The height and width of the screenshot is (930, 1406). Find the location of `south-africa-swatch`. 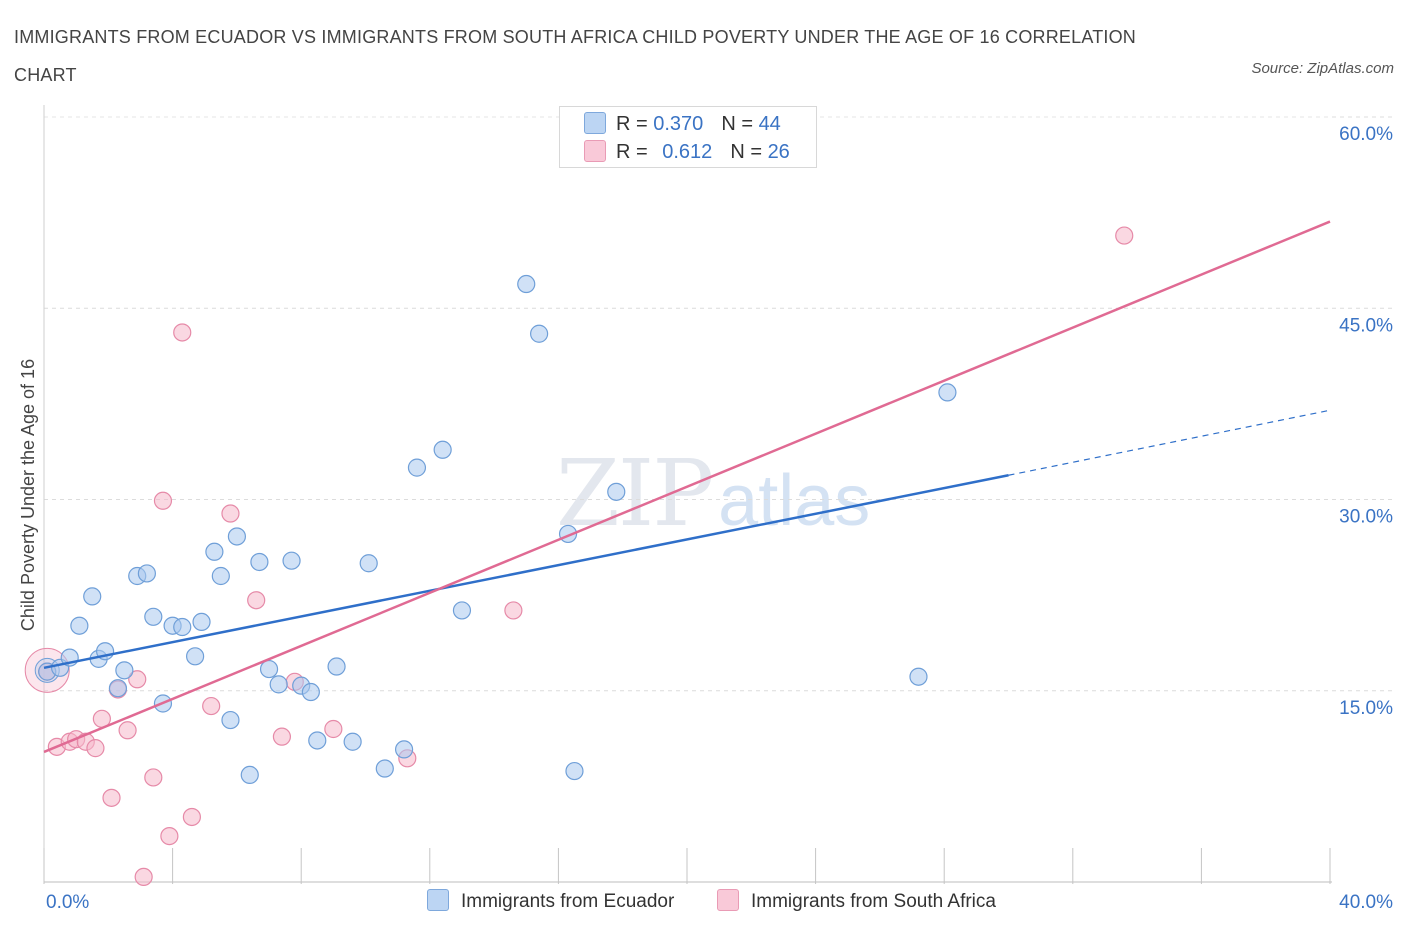

south-africa-swatch is located at coordinates (595, 151).